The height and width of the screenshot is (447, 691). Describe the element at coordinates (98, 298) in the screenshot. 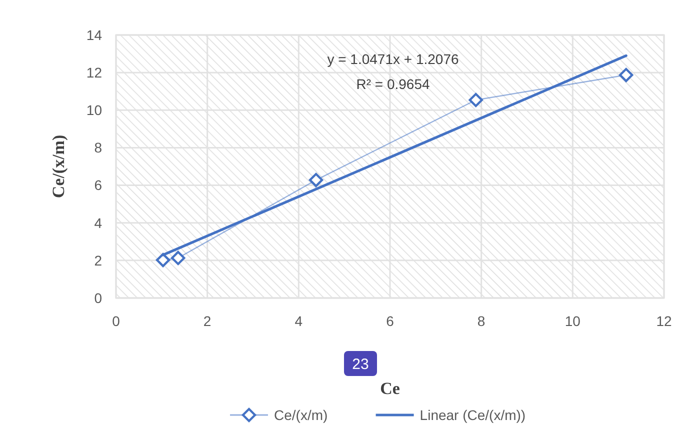

I see `y-tick-label: 0` at that location.